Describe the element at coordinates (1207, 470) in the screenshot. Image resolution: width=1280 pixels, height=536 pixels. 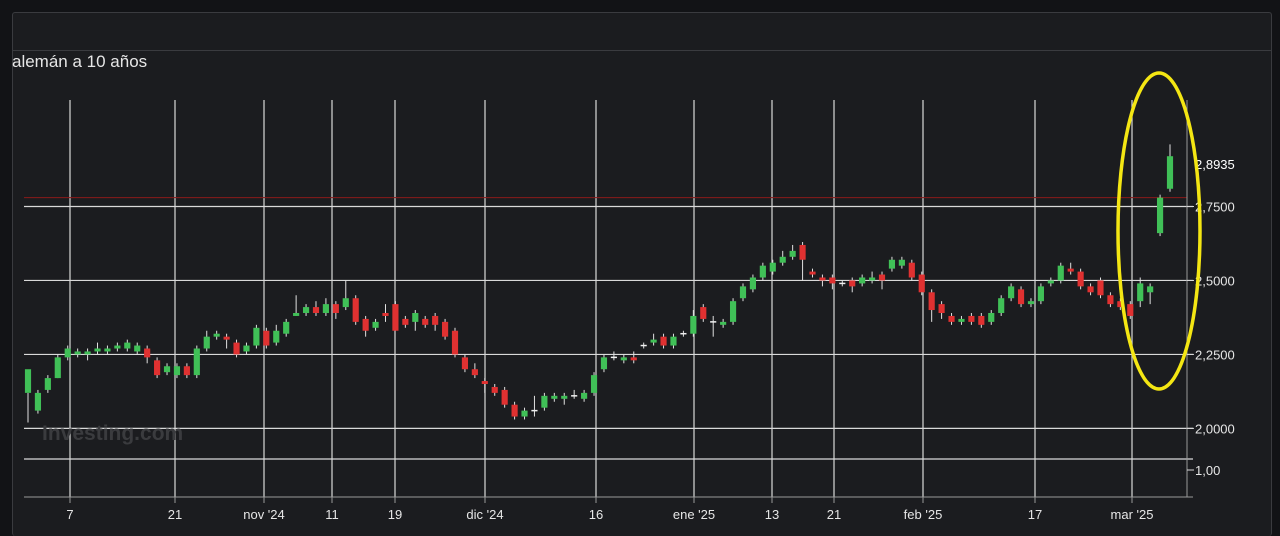
I see `y-tick-label-lower: 1,00` at that location.